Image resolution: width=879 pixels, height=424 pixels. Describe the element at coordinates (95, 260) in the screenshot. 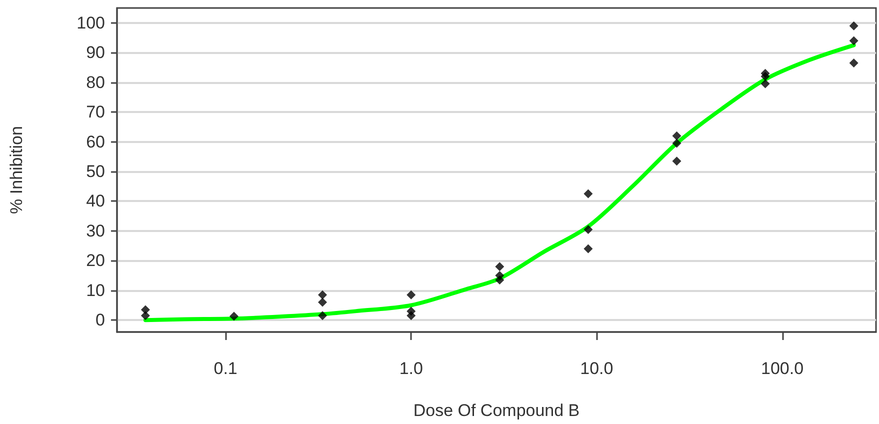

I see `y-tick-label: 20` at that location.